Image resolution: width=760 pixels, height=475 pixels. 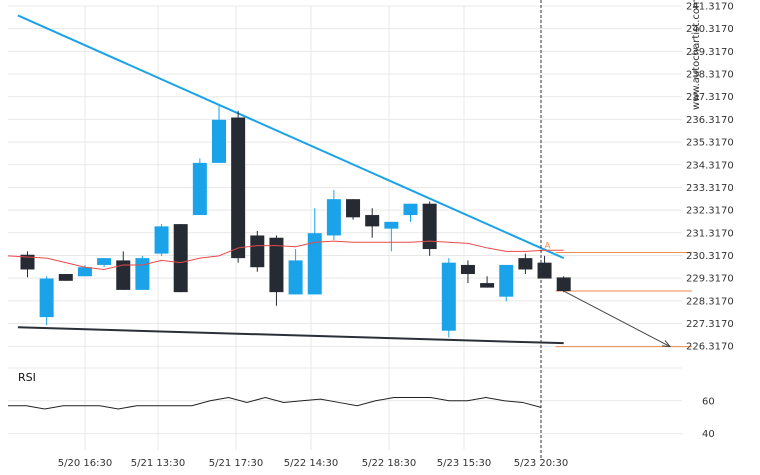 I want to click on moving-average-line, so click(x=285, y=255).